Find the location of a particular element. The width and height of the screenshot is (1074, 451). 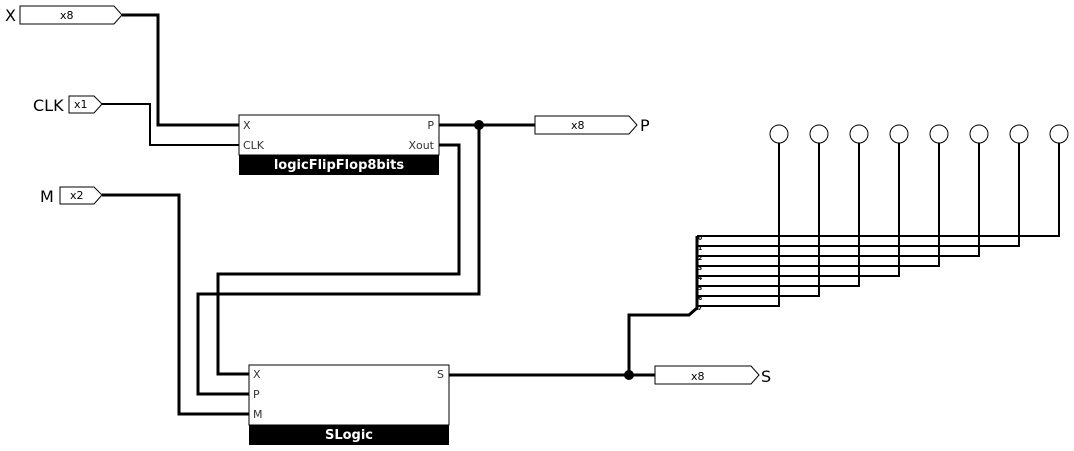

flipflop-title-bar is located at coordinates (339, 165).